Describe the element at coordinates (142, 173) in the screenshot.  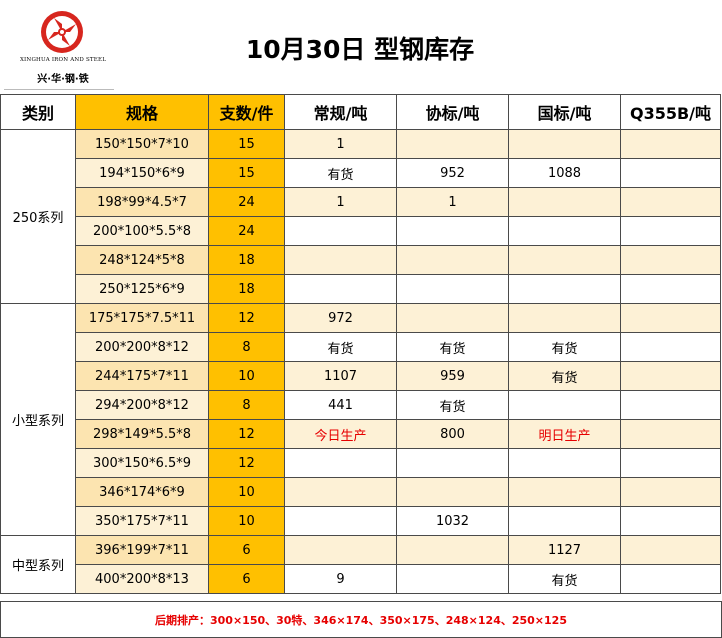
I see `spec-cell: 194*150*6*9` at that location.